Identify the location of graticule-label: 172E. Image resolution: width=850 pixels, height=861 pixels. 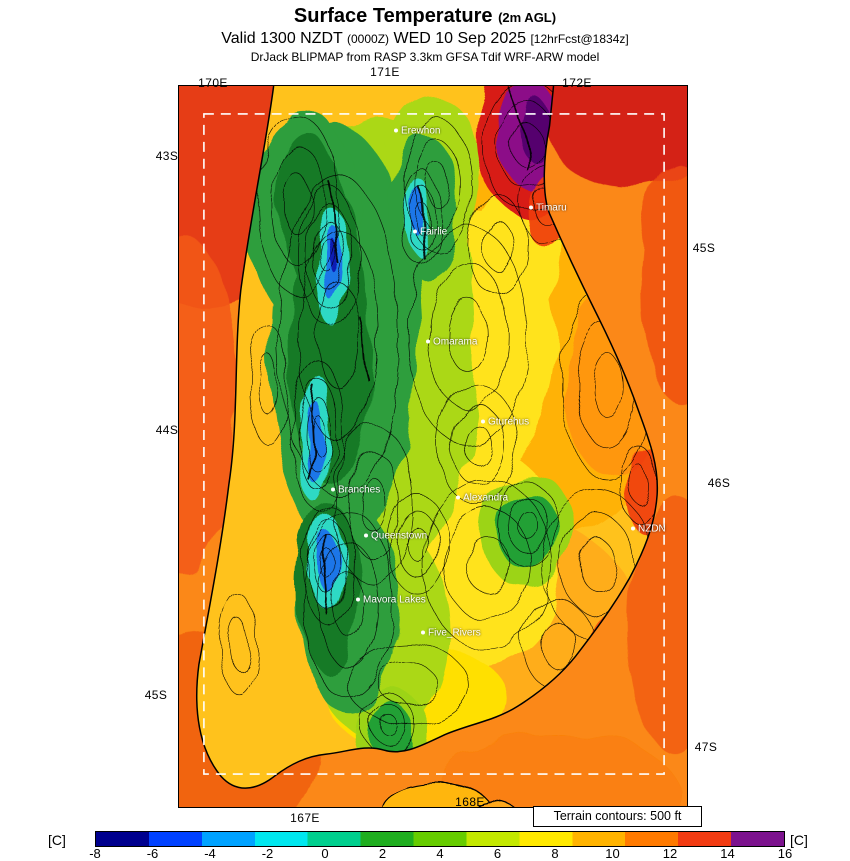
(577, 83).